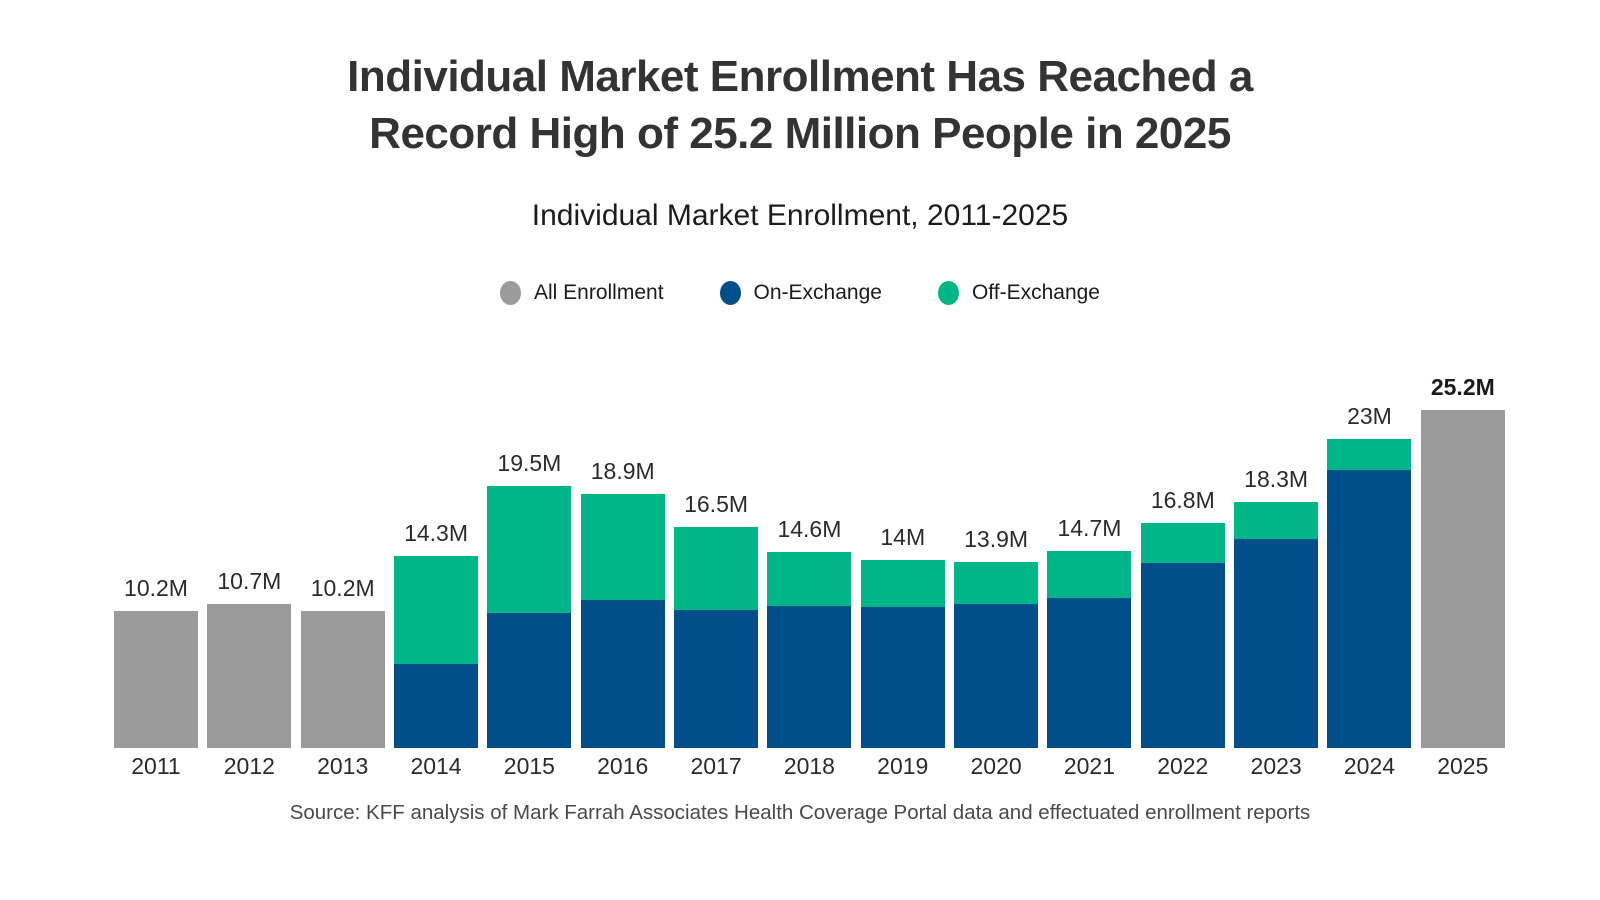 This screenshot has width=1600, height=900. What do you see at coordinates (716, 678) in the screenshot?
I see `on-exchange-segment-2017` at bounding box center [716, 678].